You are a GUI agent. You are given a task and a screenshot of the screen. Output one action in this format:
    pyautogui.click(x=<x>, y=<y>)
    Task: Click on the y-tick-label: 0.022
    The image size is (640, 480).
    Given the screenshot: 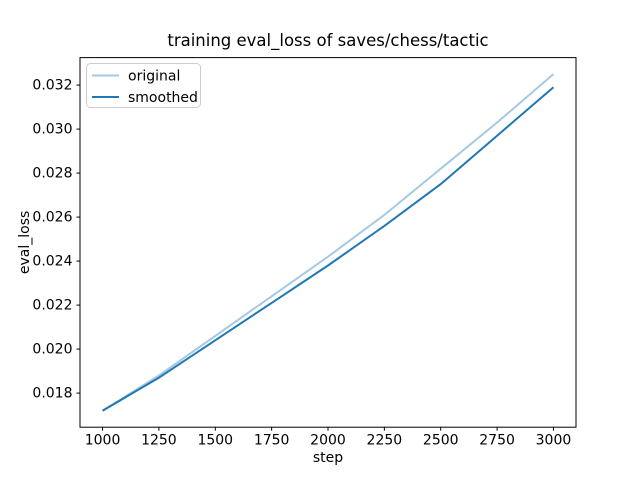 What is the action you would take?
    pyautogui.click(x=52, y=305)
    